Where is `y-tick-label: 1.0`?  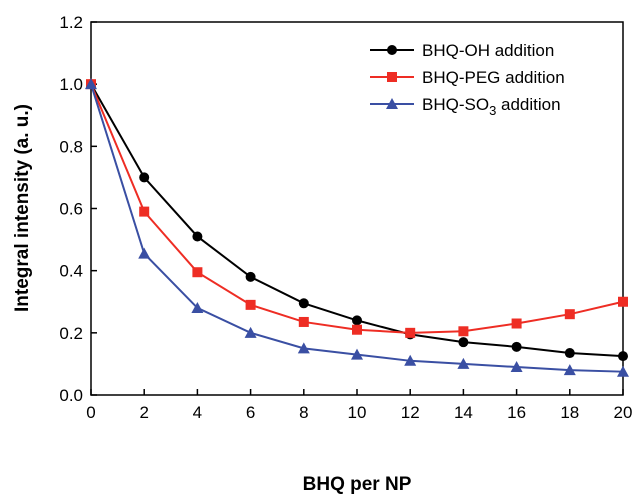
y-tick-label: 1.0 is located at coordinates (71, 84).